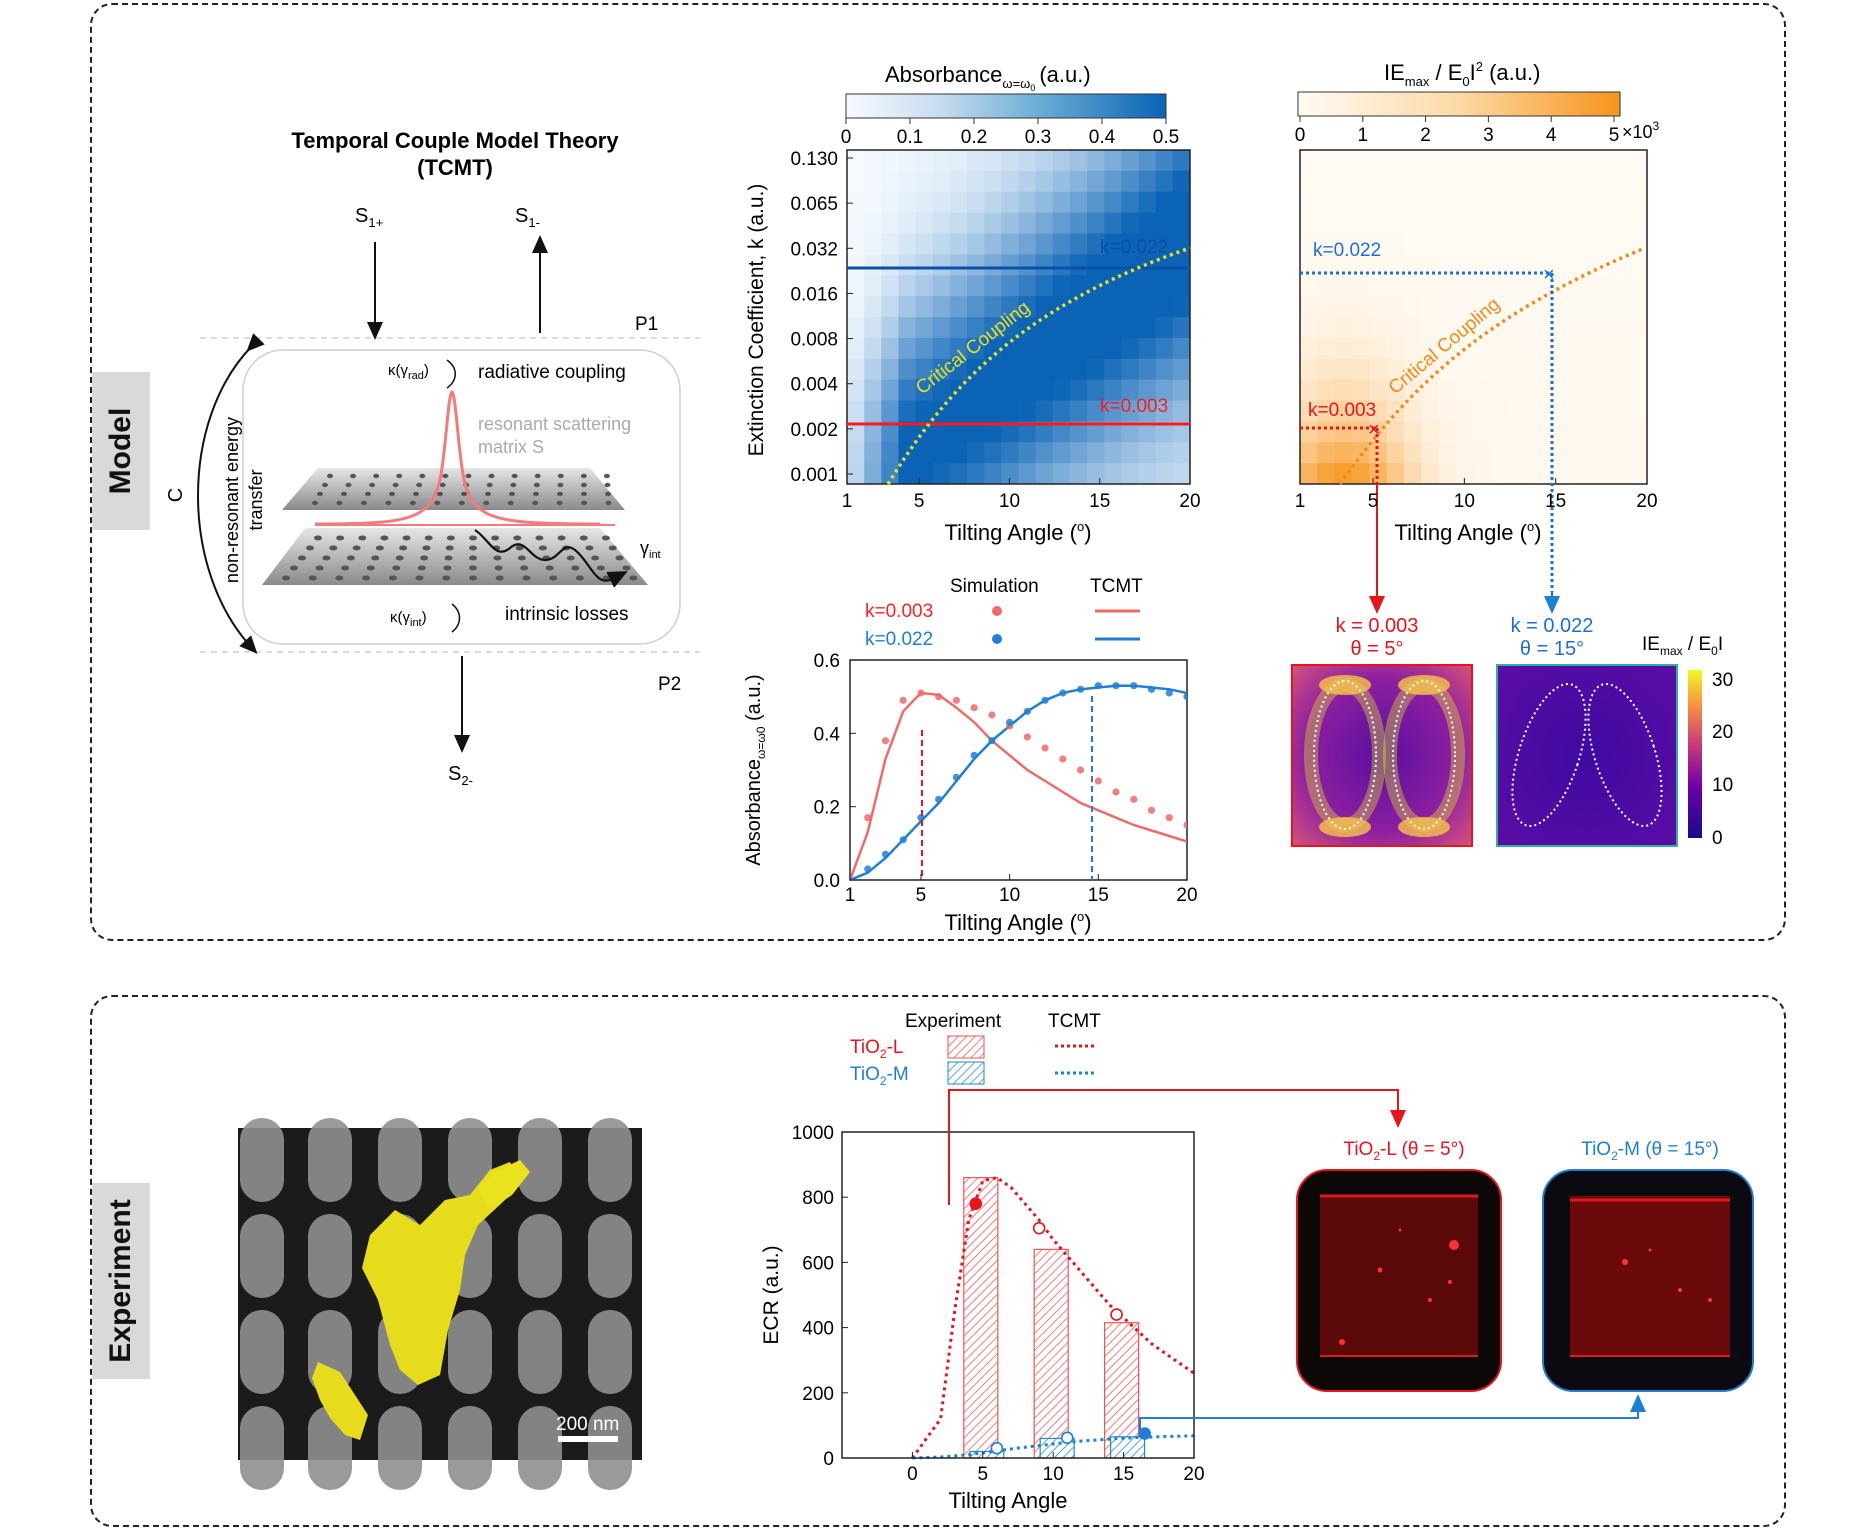 The height and width of the screenshot is (1529, 1860). Describe the element at coordinates (1009, 895) in the screenshot. I see `absplot-x-tick-label: 10` at that location.